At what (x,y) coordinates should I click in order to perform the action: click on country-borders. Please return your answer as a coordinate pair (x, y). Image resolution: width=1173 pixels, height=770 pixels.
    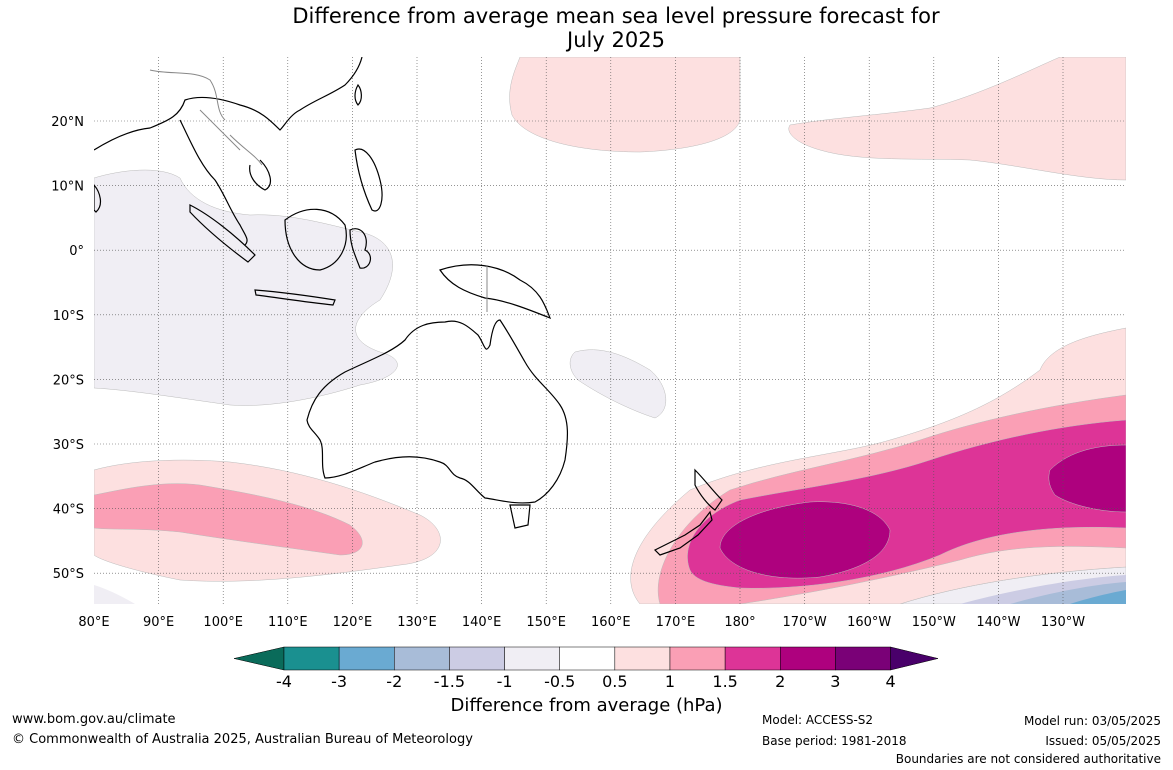
    Looking at the image, I should click on (318, 190).